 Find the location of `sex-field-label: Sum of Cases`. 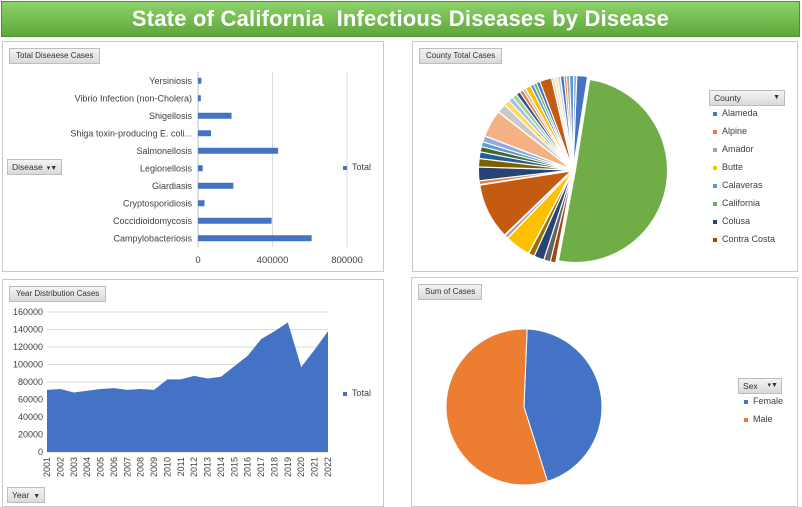

sex-field-label: Sum of Cases is located at coordinates (450, 291).